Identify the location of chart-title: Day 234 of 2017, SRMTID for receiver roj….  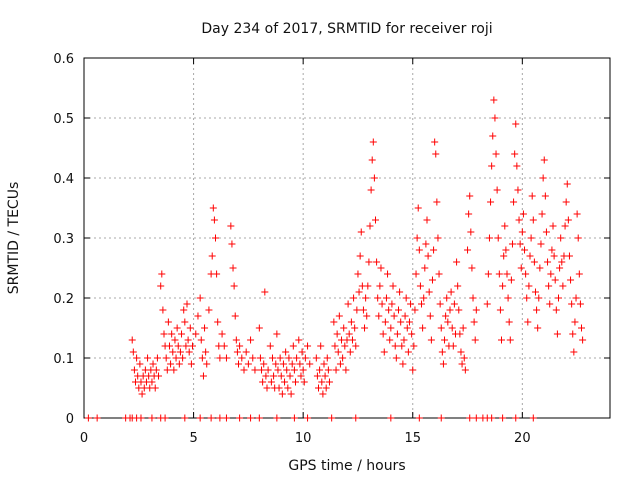
(346, 29).